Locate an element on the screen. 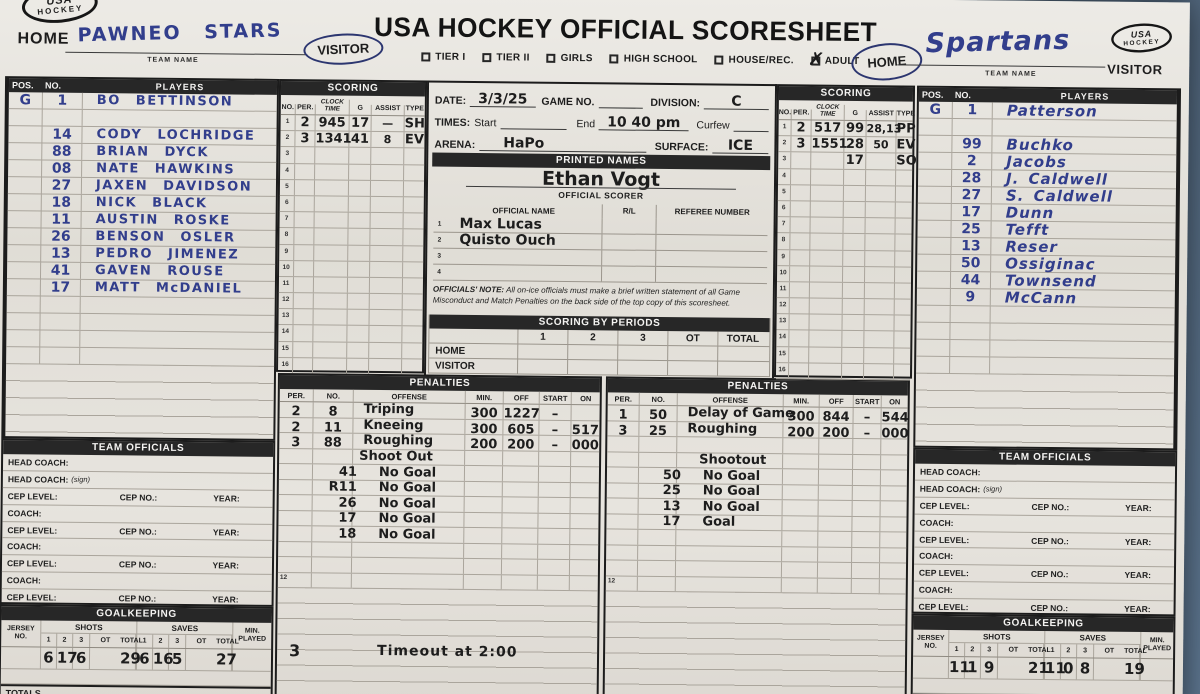 The width and height of the screenshot is (1200, 694). goal-assists is located at coordinates (879, 339).